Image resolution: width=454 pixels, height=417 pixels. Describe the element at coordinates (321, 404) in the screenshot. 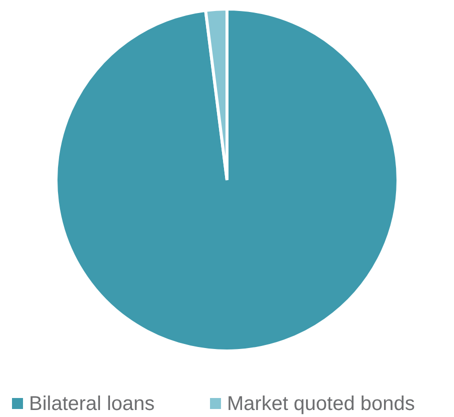

I see `legend-label: Market quoted bonds` at that location.